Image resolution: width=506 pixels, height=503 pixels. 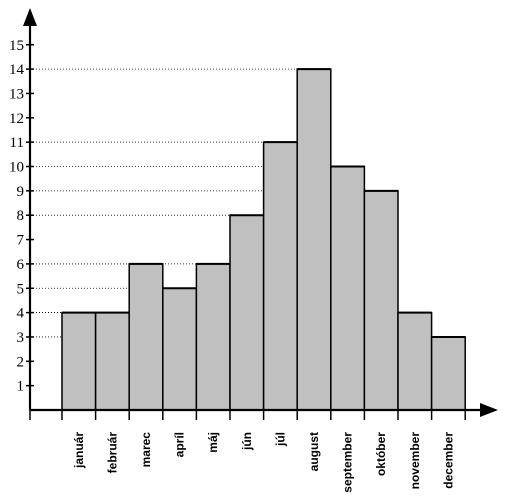 What do you see at coordinates (16, 119) in the screenshot?
I see `y-tick-label: 12` at bounding box center [16, 119].